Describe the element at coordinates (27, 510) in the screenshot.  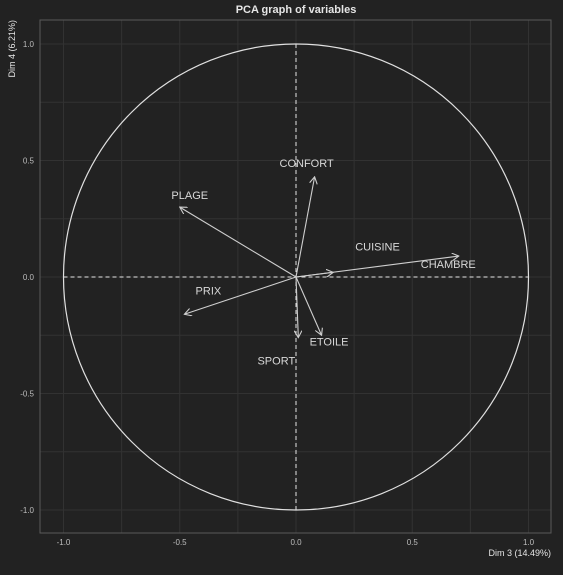
I see `y-tick-label: -1.0` at that location.